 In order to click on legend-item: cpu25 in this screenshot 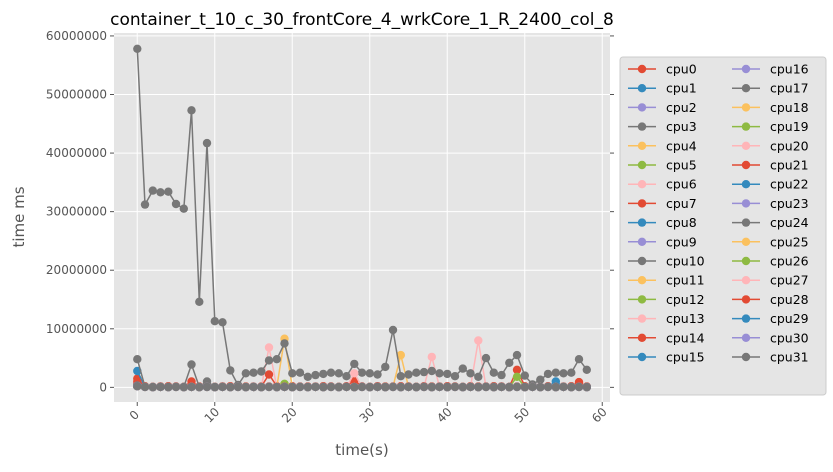, I will do `click(770, 241)`.